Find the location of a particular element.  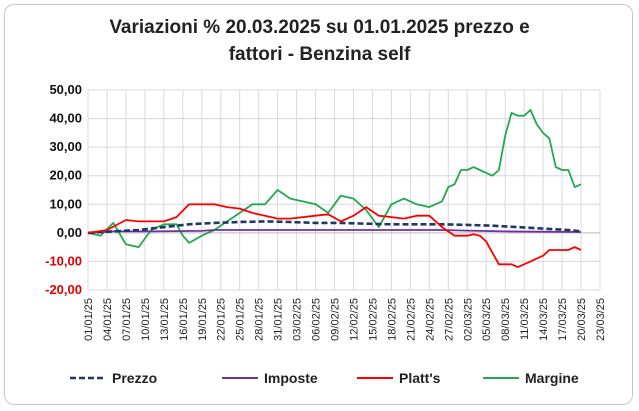

series-line-prezzo is located at coordinates (334, 227).